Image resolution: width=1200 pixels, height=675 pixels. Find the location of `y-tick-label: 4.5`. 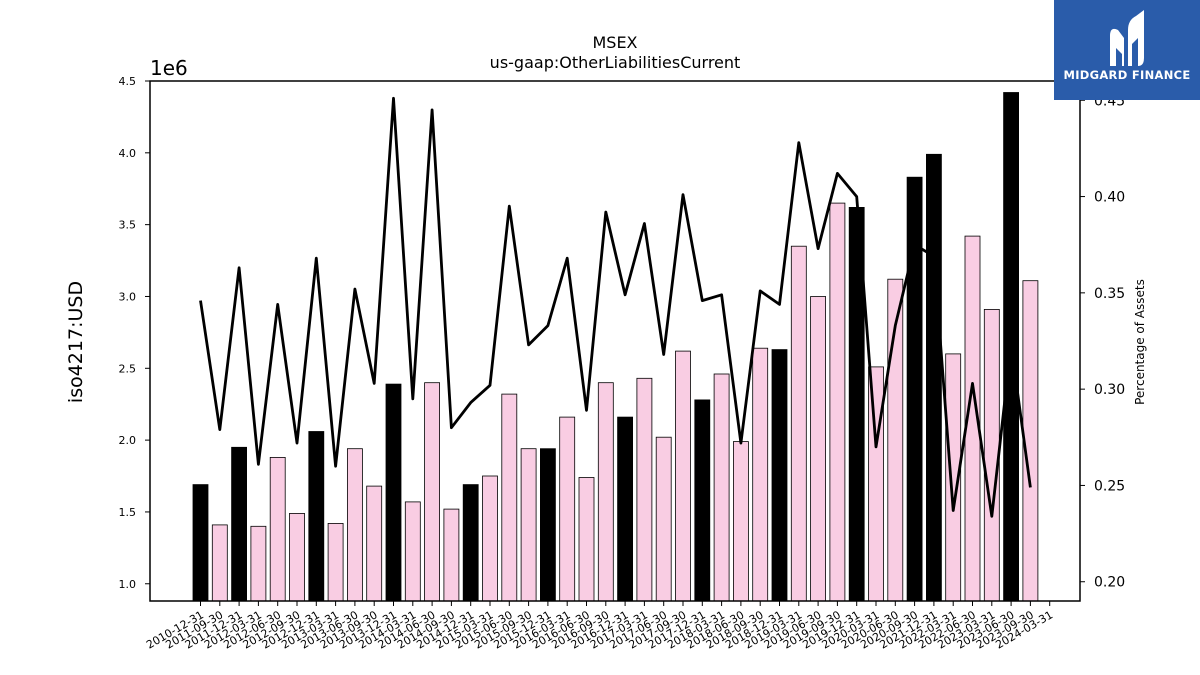

y-tick-label: 4.5 is located at coordinates (128, 81).